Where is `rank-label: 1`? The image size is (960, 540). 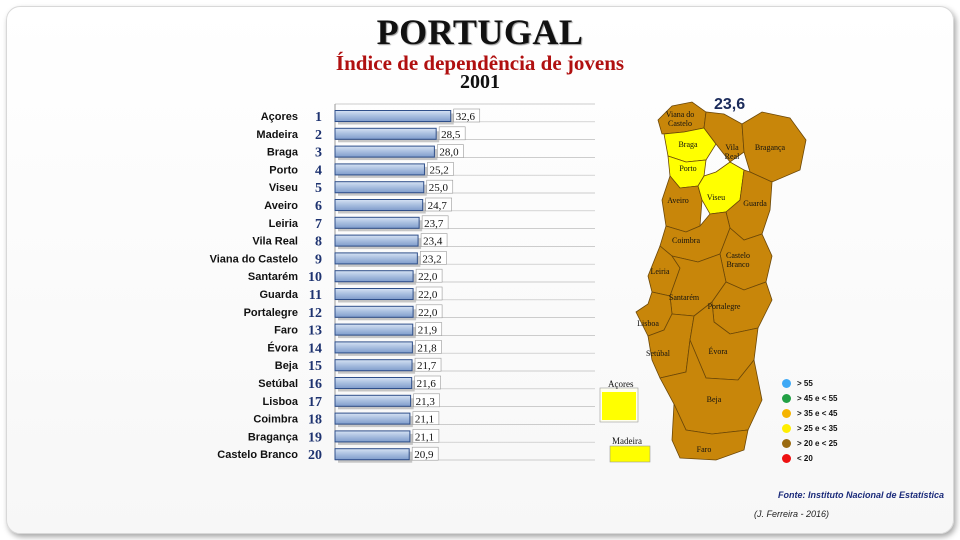 rank-label: 1 is located at coordinates (318, 117).